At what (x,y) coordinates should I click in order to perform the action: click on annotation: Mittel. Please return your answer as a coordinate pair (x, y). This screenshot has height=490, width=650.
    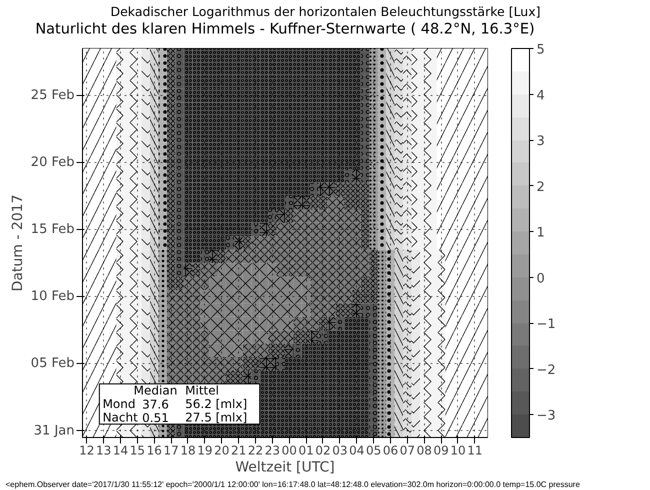
    Looking at the image, I should click on (202, 391).